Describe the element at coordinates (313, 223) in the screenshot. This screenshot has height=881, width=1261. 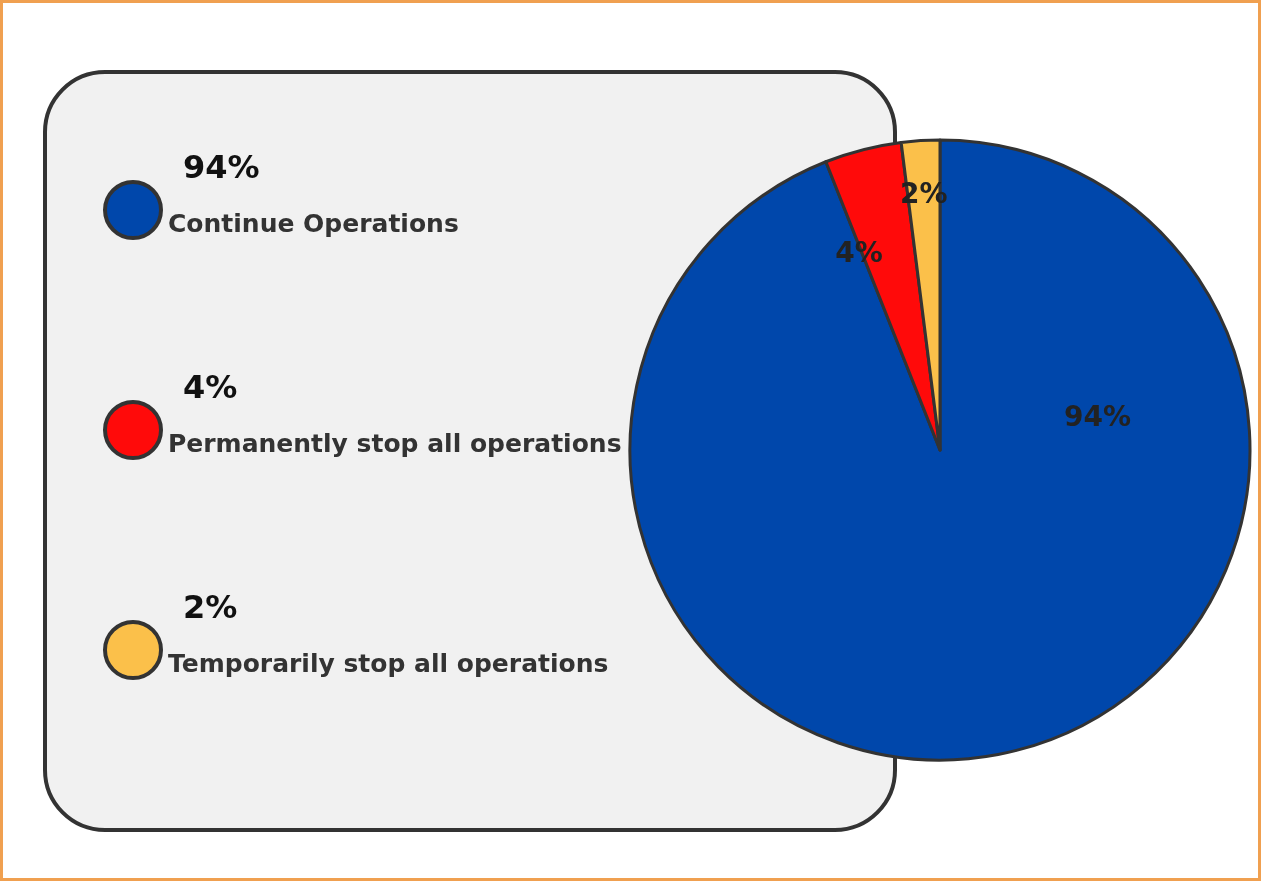
I see `legend-label: Continue Operations` at that location.